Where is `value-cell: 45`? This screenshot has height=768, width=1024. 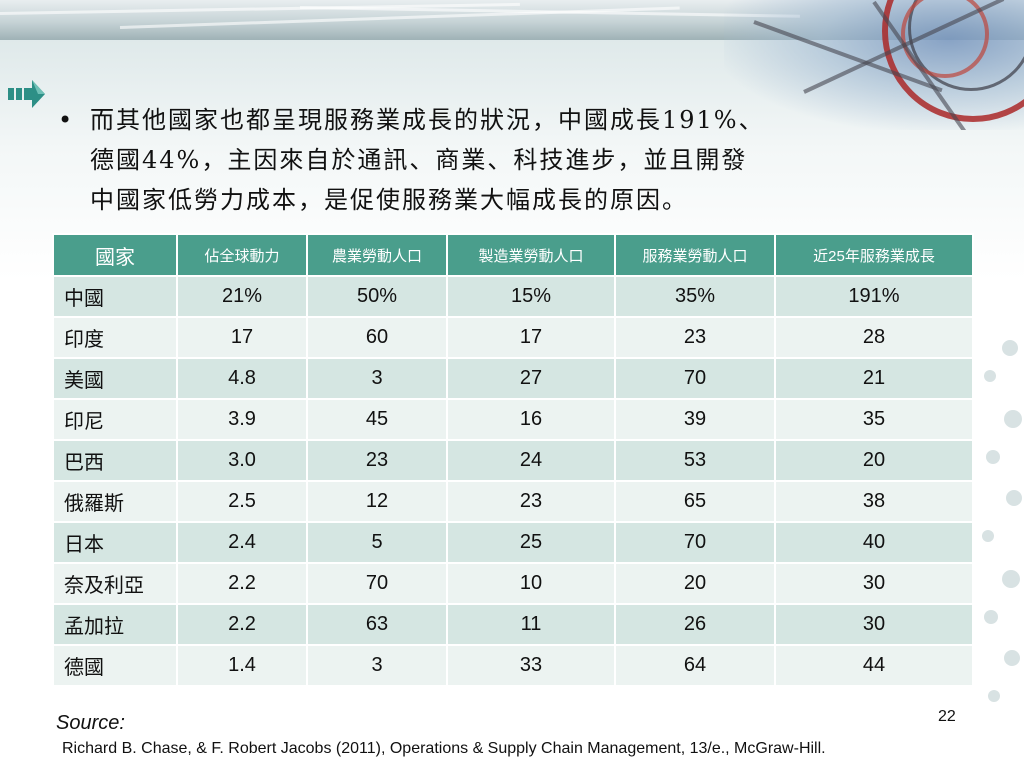
value-cell: 45 is located at coordinates (377, 419).